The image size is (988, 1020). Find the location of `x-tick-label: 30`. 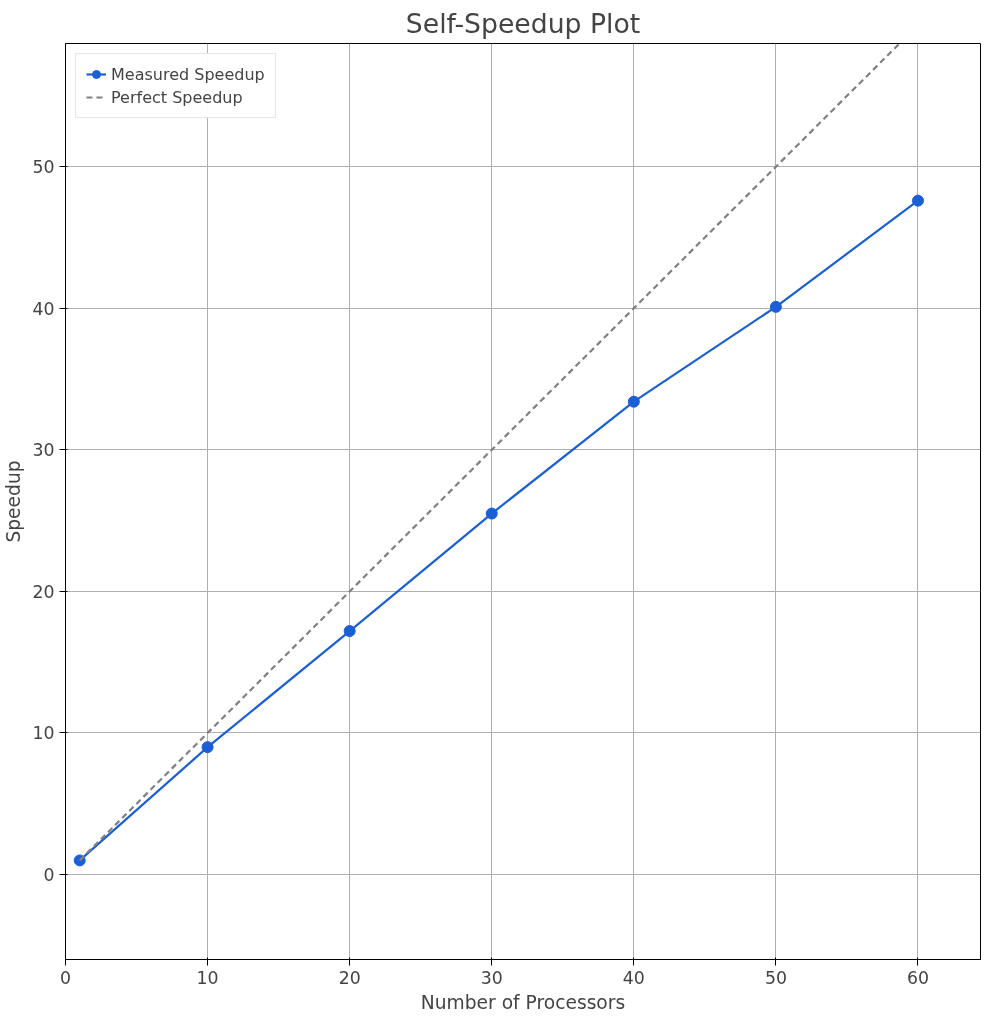

x-tick-label: 30 is located at coordinates (491, 977).